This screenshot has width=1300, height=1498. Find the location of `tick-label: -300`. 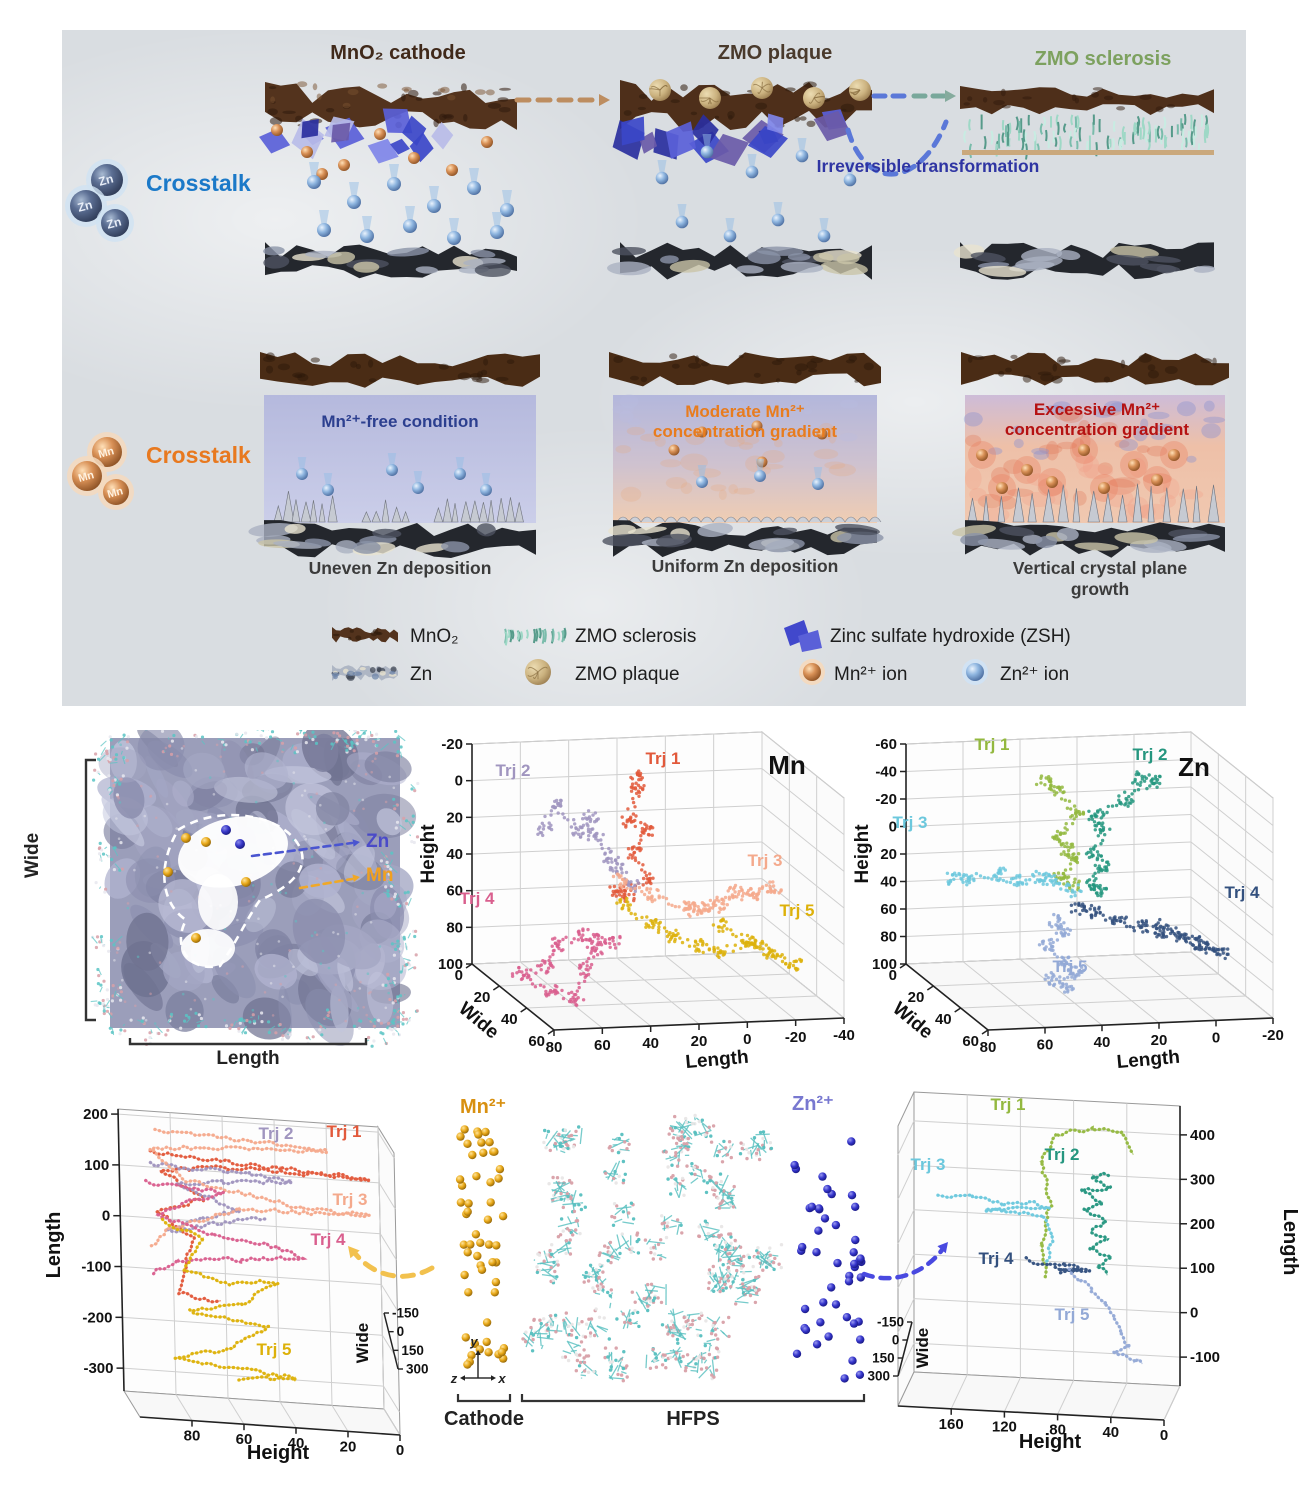

tick-label: -300 is located at coordinates (98, 1368).